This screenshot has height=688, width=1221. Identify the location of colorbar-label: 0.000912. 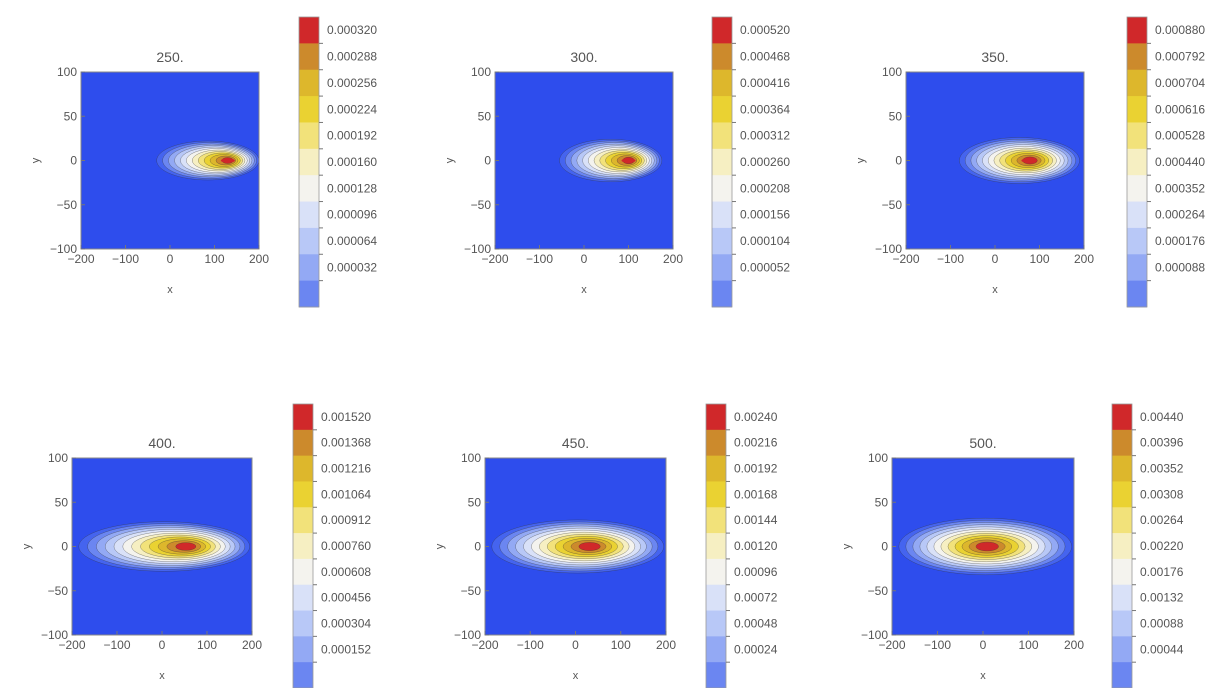
(346, 520).